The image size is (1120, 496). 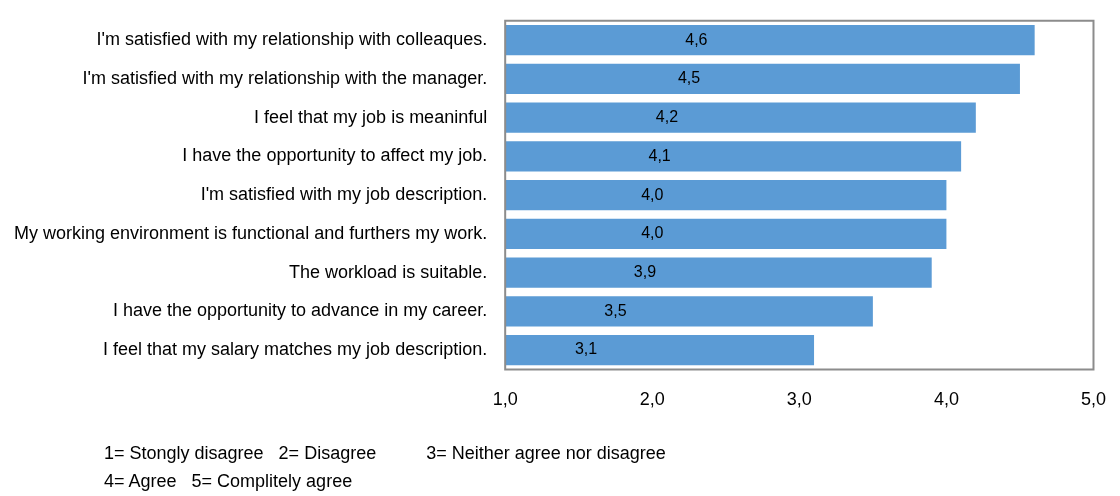 I want to click on data-label: 3,5, so click(x=615, y=310).